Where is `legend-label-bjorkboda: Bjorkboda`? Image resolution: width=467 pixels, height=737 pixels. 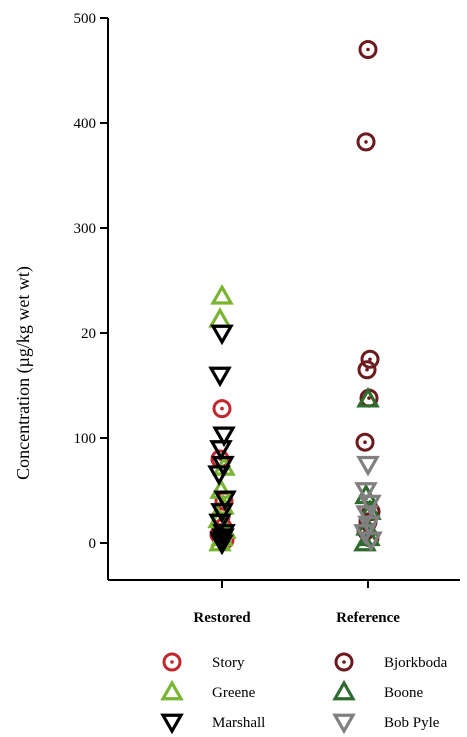
legend-label-bjorkboda: Bjorkboda is located at coordinates (416, 663).